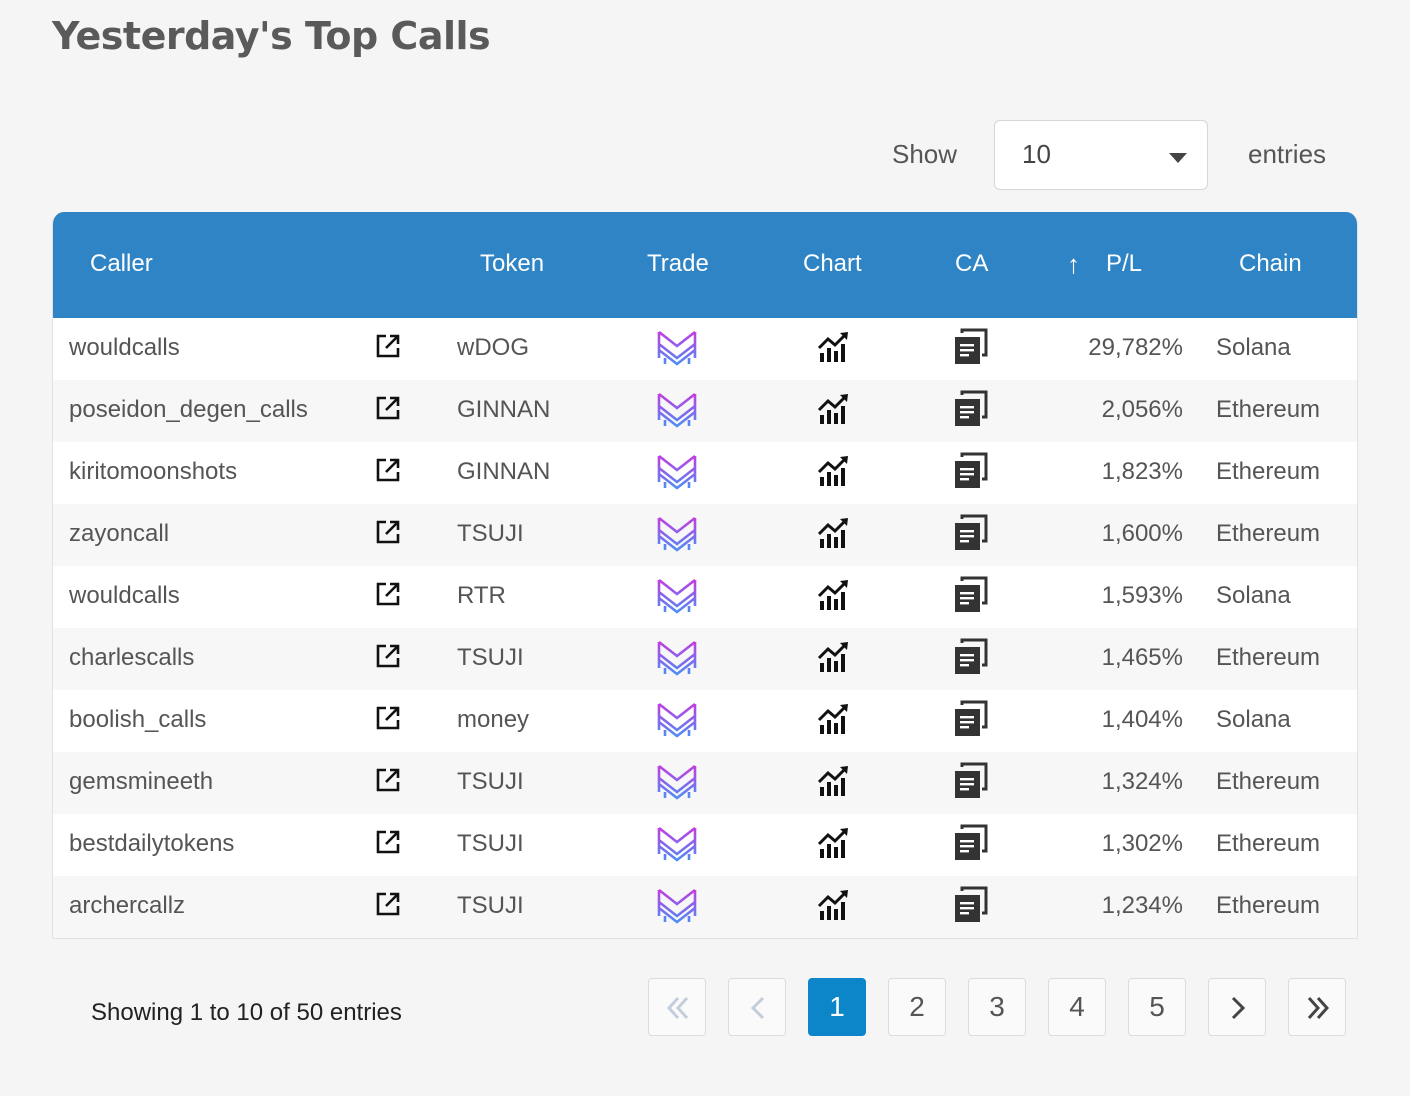 This screenshot has height=1096, width=1410. Describe the element at coordinates (837, 1007) in the screenshot. I see `page-1-button: 1` at that location.